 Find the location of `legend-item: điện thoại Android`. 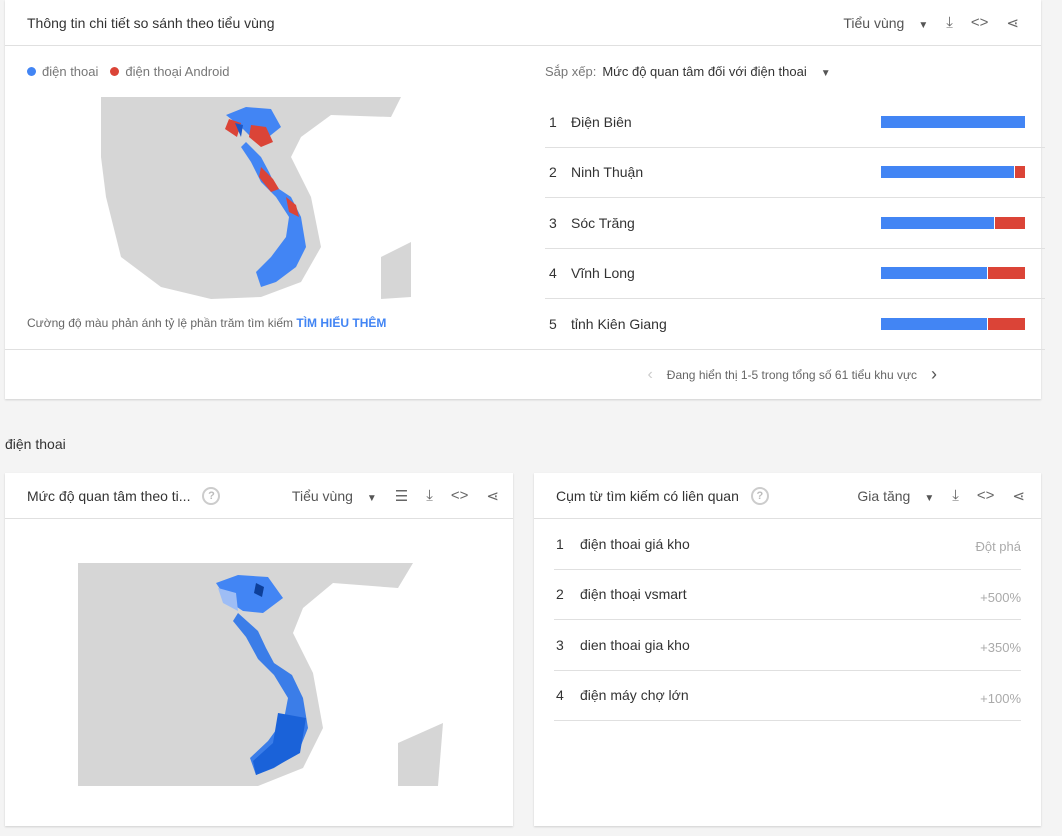

legend-item: điện thoại Android is located at coordinates (169, 71).